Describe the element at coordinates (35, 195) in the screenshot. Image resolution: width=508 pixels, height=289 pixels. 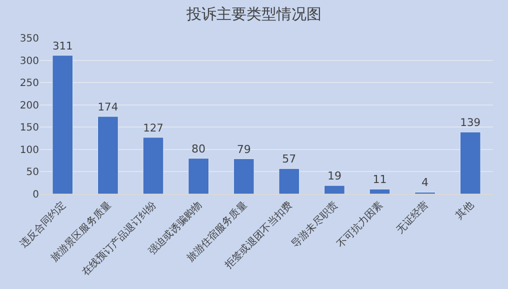
I see `y-tick-label: 0` at that location.